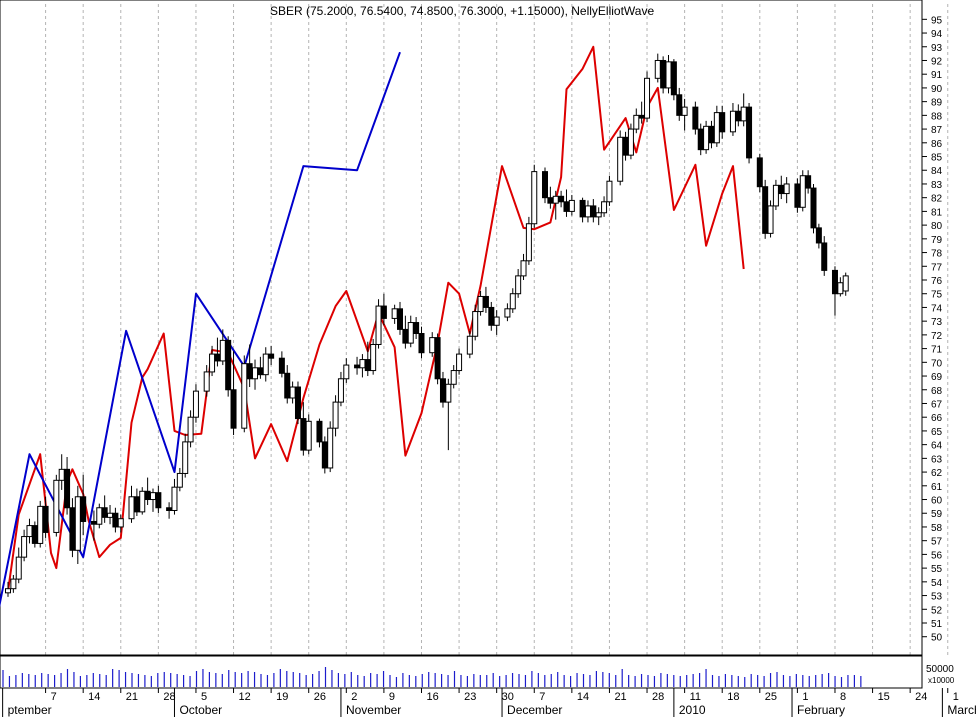 This screenshot has height=718, width=976. What do you see at coordinates (956, 697) in the screenshot?
I see `x-tick-label: 1` at bounding box center [956, 697].